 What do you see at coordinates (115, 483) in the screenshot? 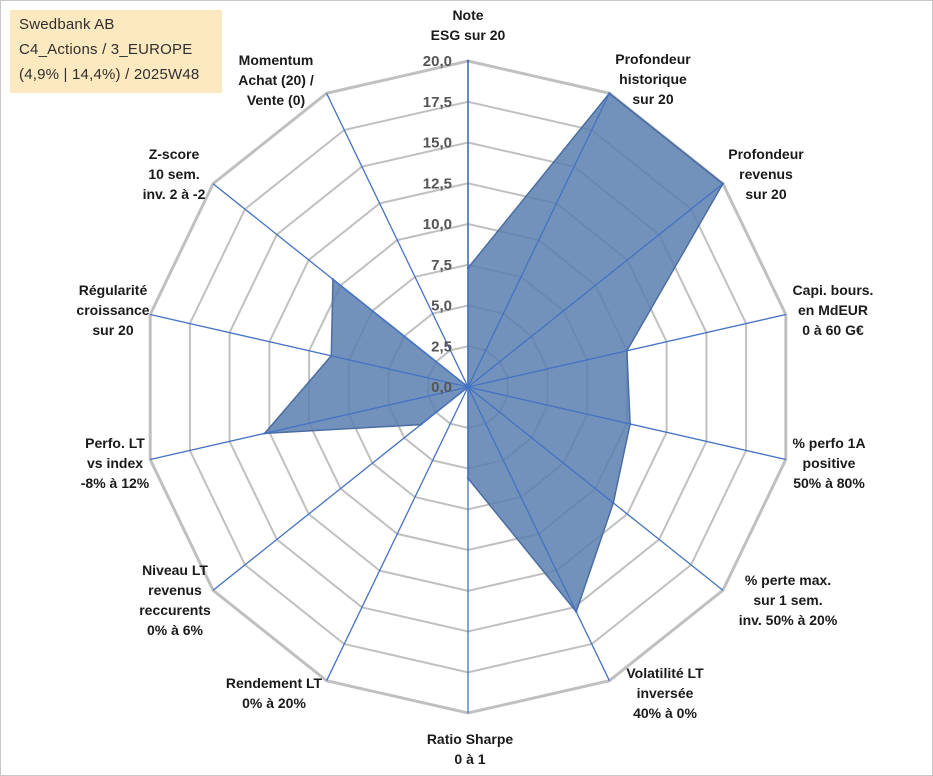
I see `axis-label-10-line-2: -8% à 12%` at bounding box center [115, 483].